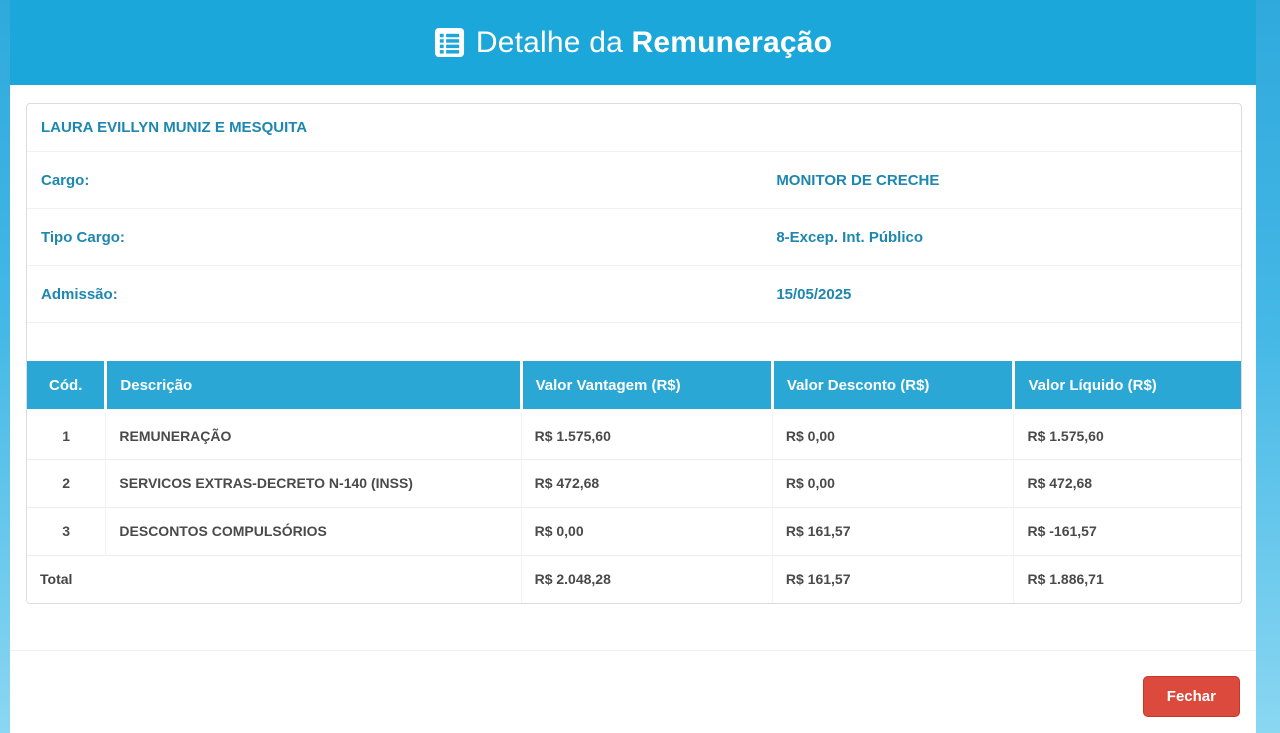  Describe the element at coordinates (634, 294) in the screenshot. I see `admissao-row: Admissão: 15/05/2025` at that location.